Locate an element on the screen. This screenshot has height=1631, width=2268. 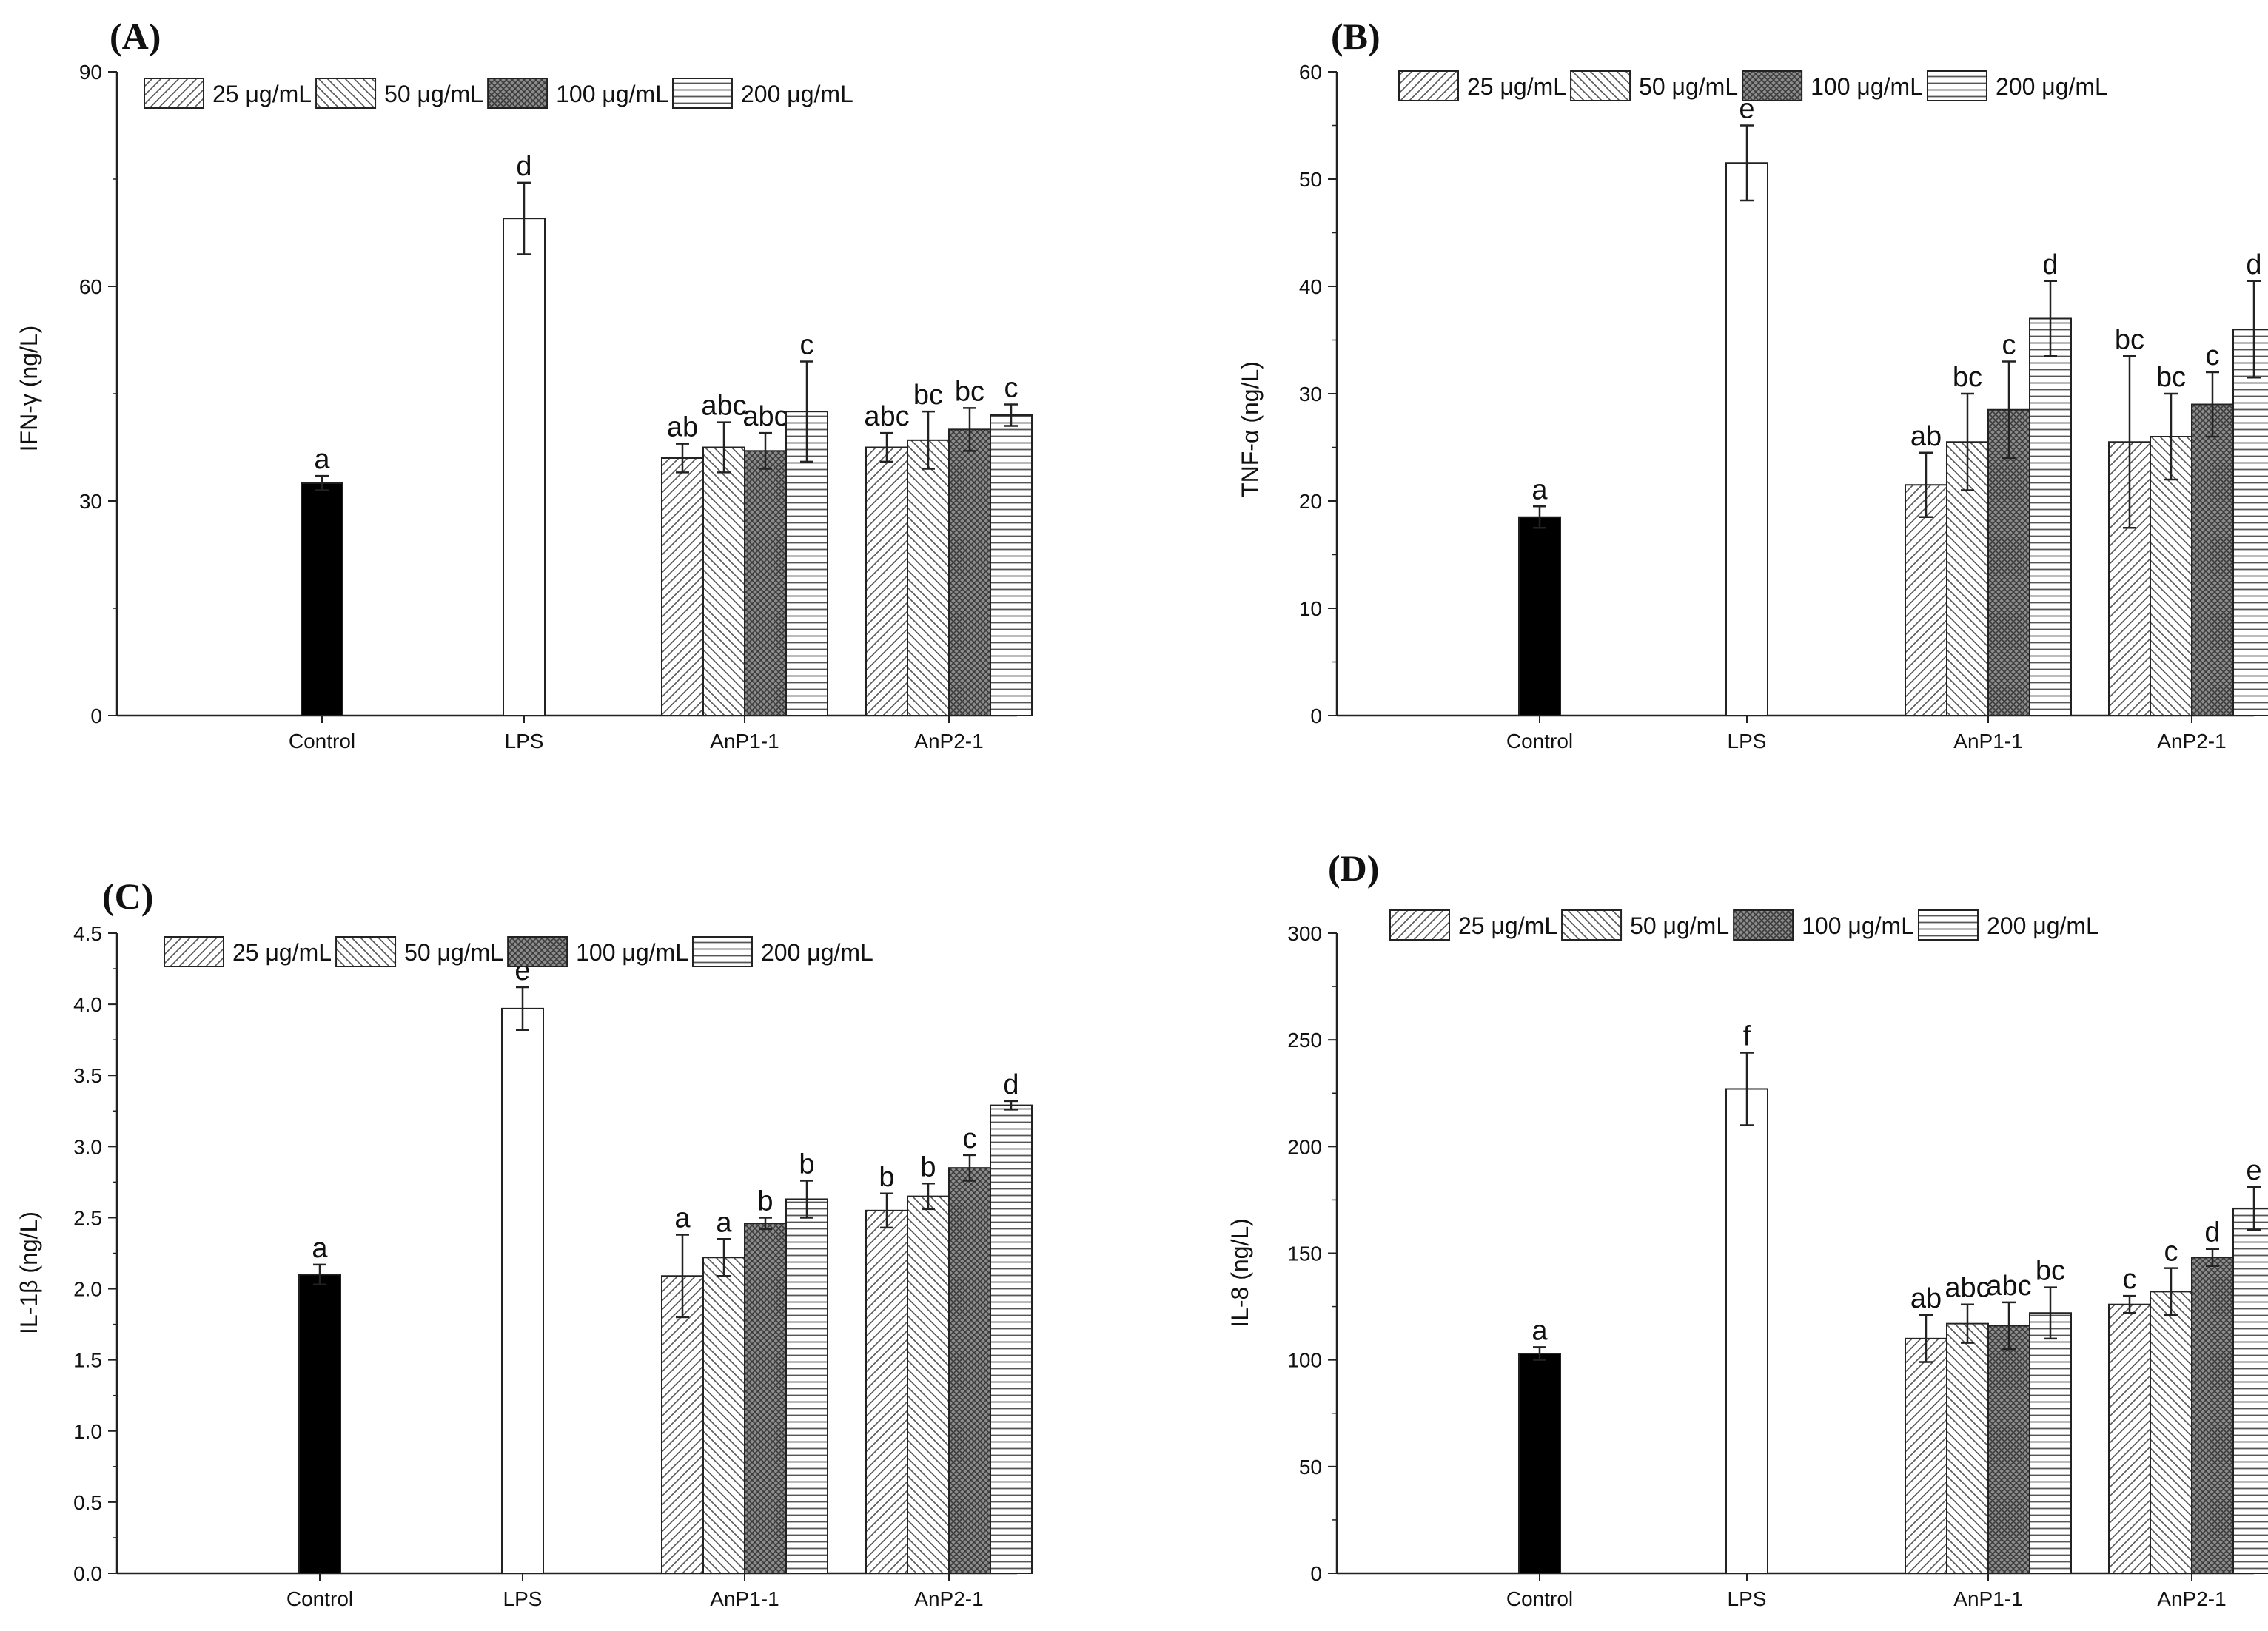
sample-1-2-significance-label: d is located at coordinates (2212, 1232).